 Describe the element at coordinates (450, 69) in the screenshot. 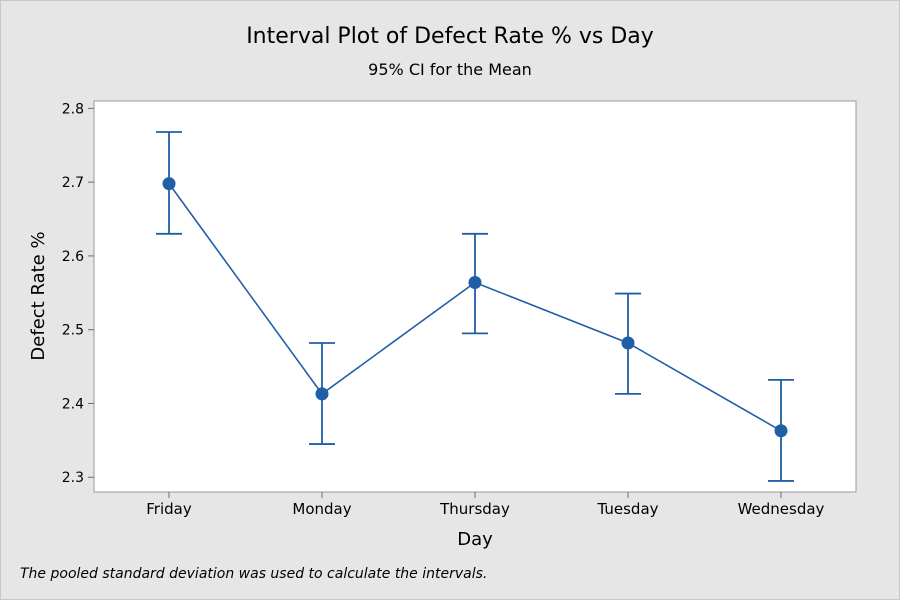

I see `chart-subtitle: 95% CI for the Mean` at that location.